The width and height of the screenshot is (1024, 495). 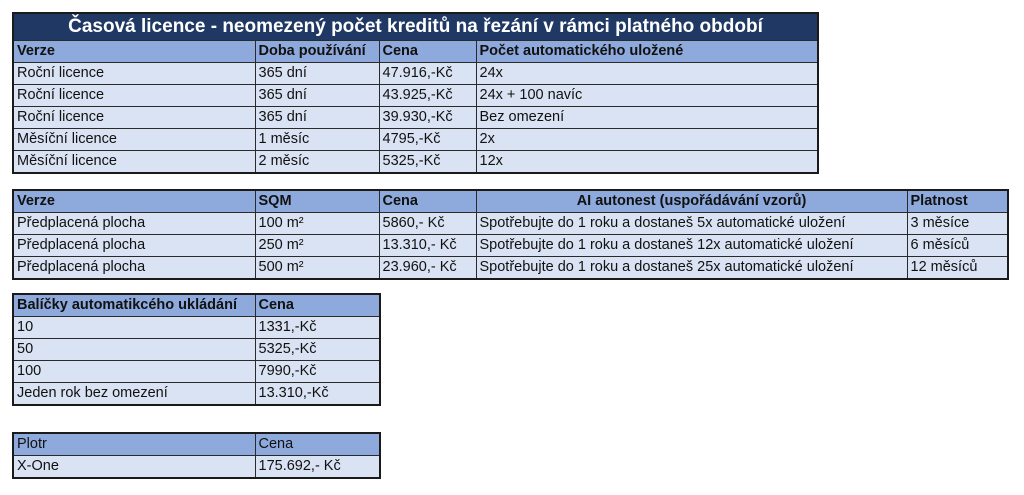 I want to click on table-row: Měsíční licence 1 měsíc 4795,-Kč 2x, so click(x=415, y=139).